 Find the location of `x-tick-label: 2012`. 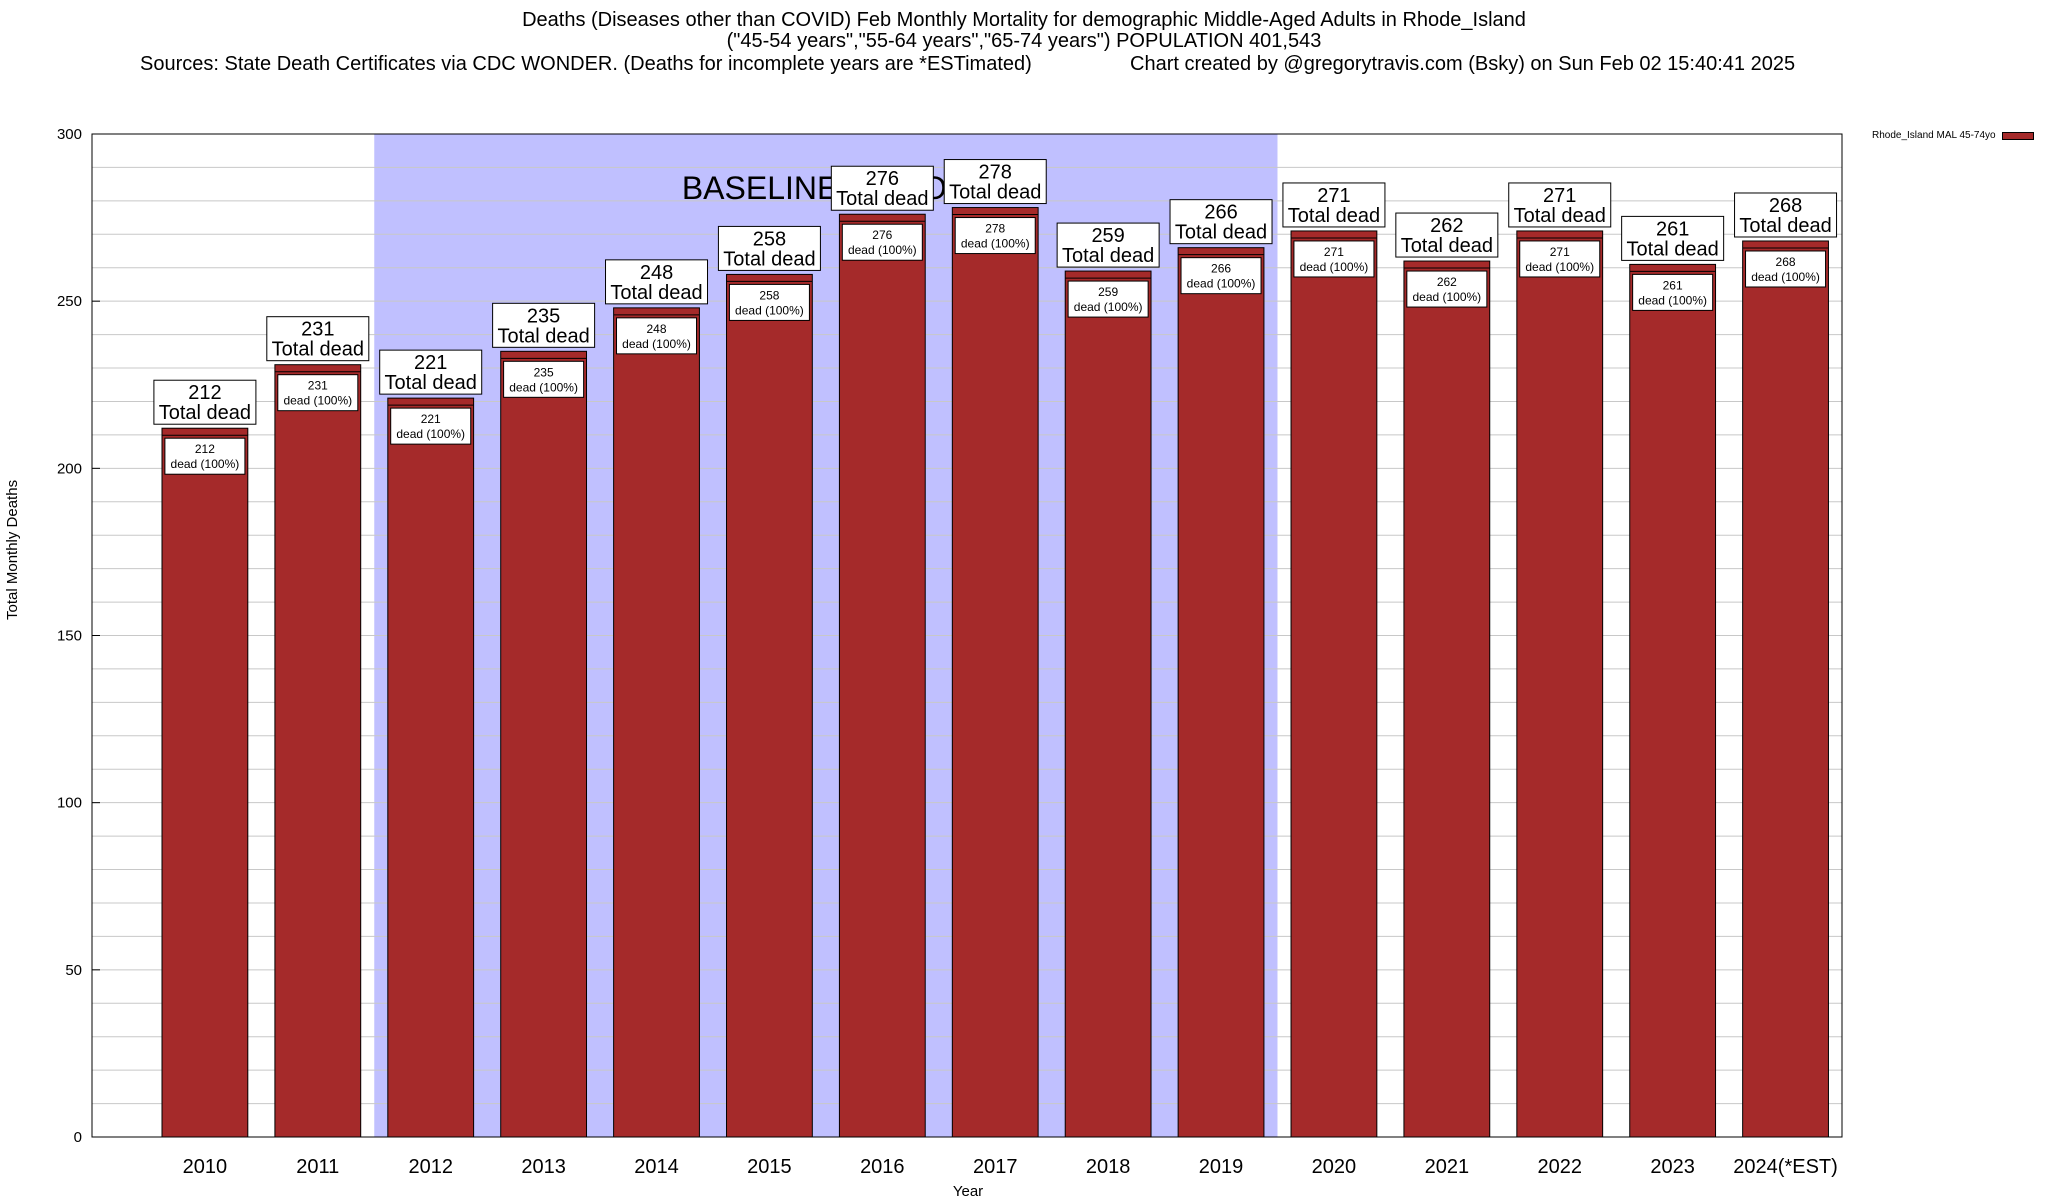

x-tick-label: 2012 is located at coordinates (430, 1167).